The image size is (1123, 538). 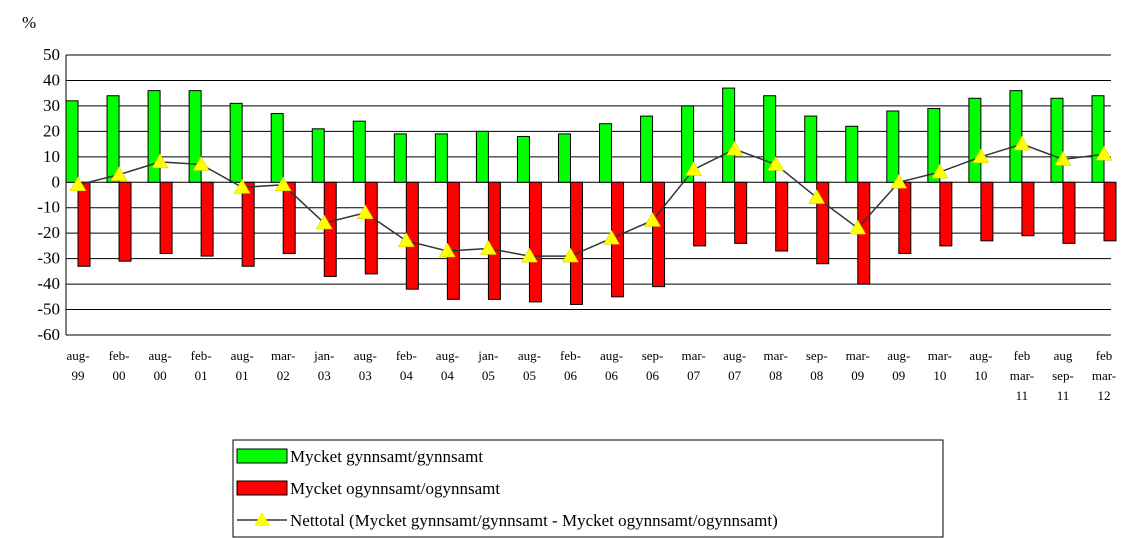 What do you see at coordinates (1022, 375) in the screenshot?
I see `x-tick-label: feb mar-11` at bounding box center [1022, 375].